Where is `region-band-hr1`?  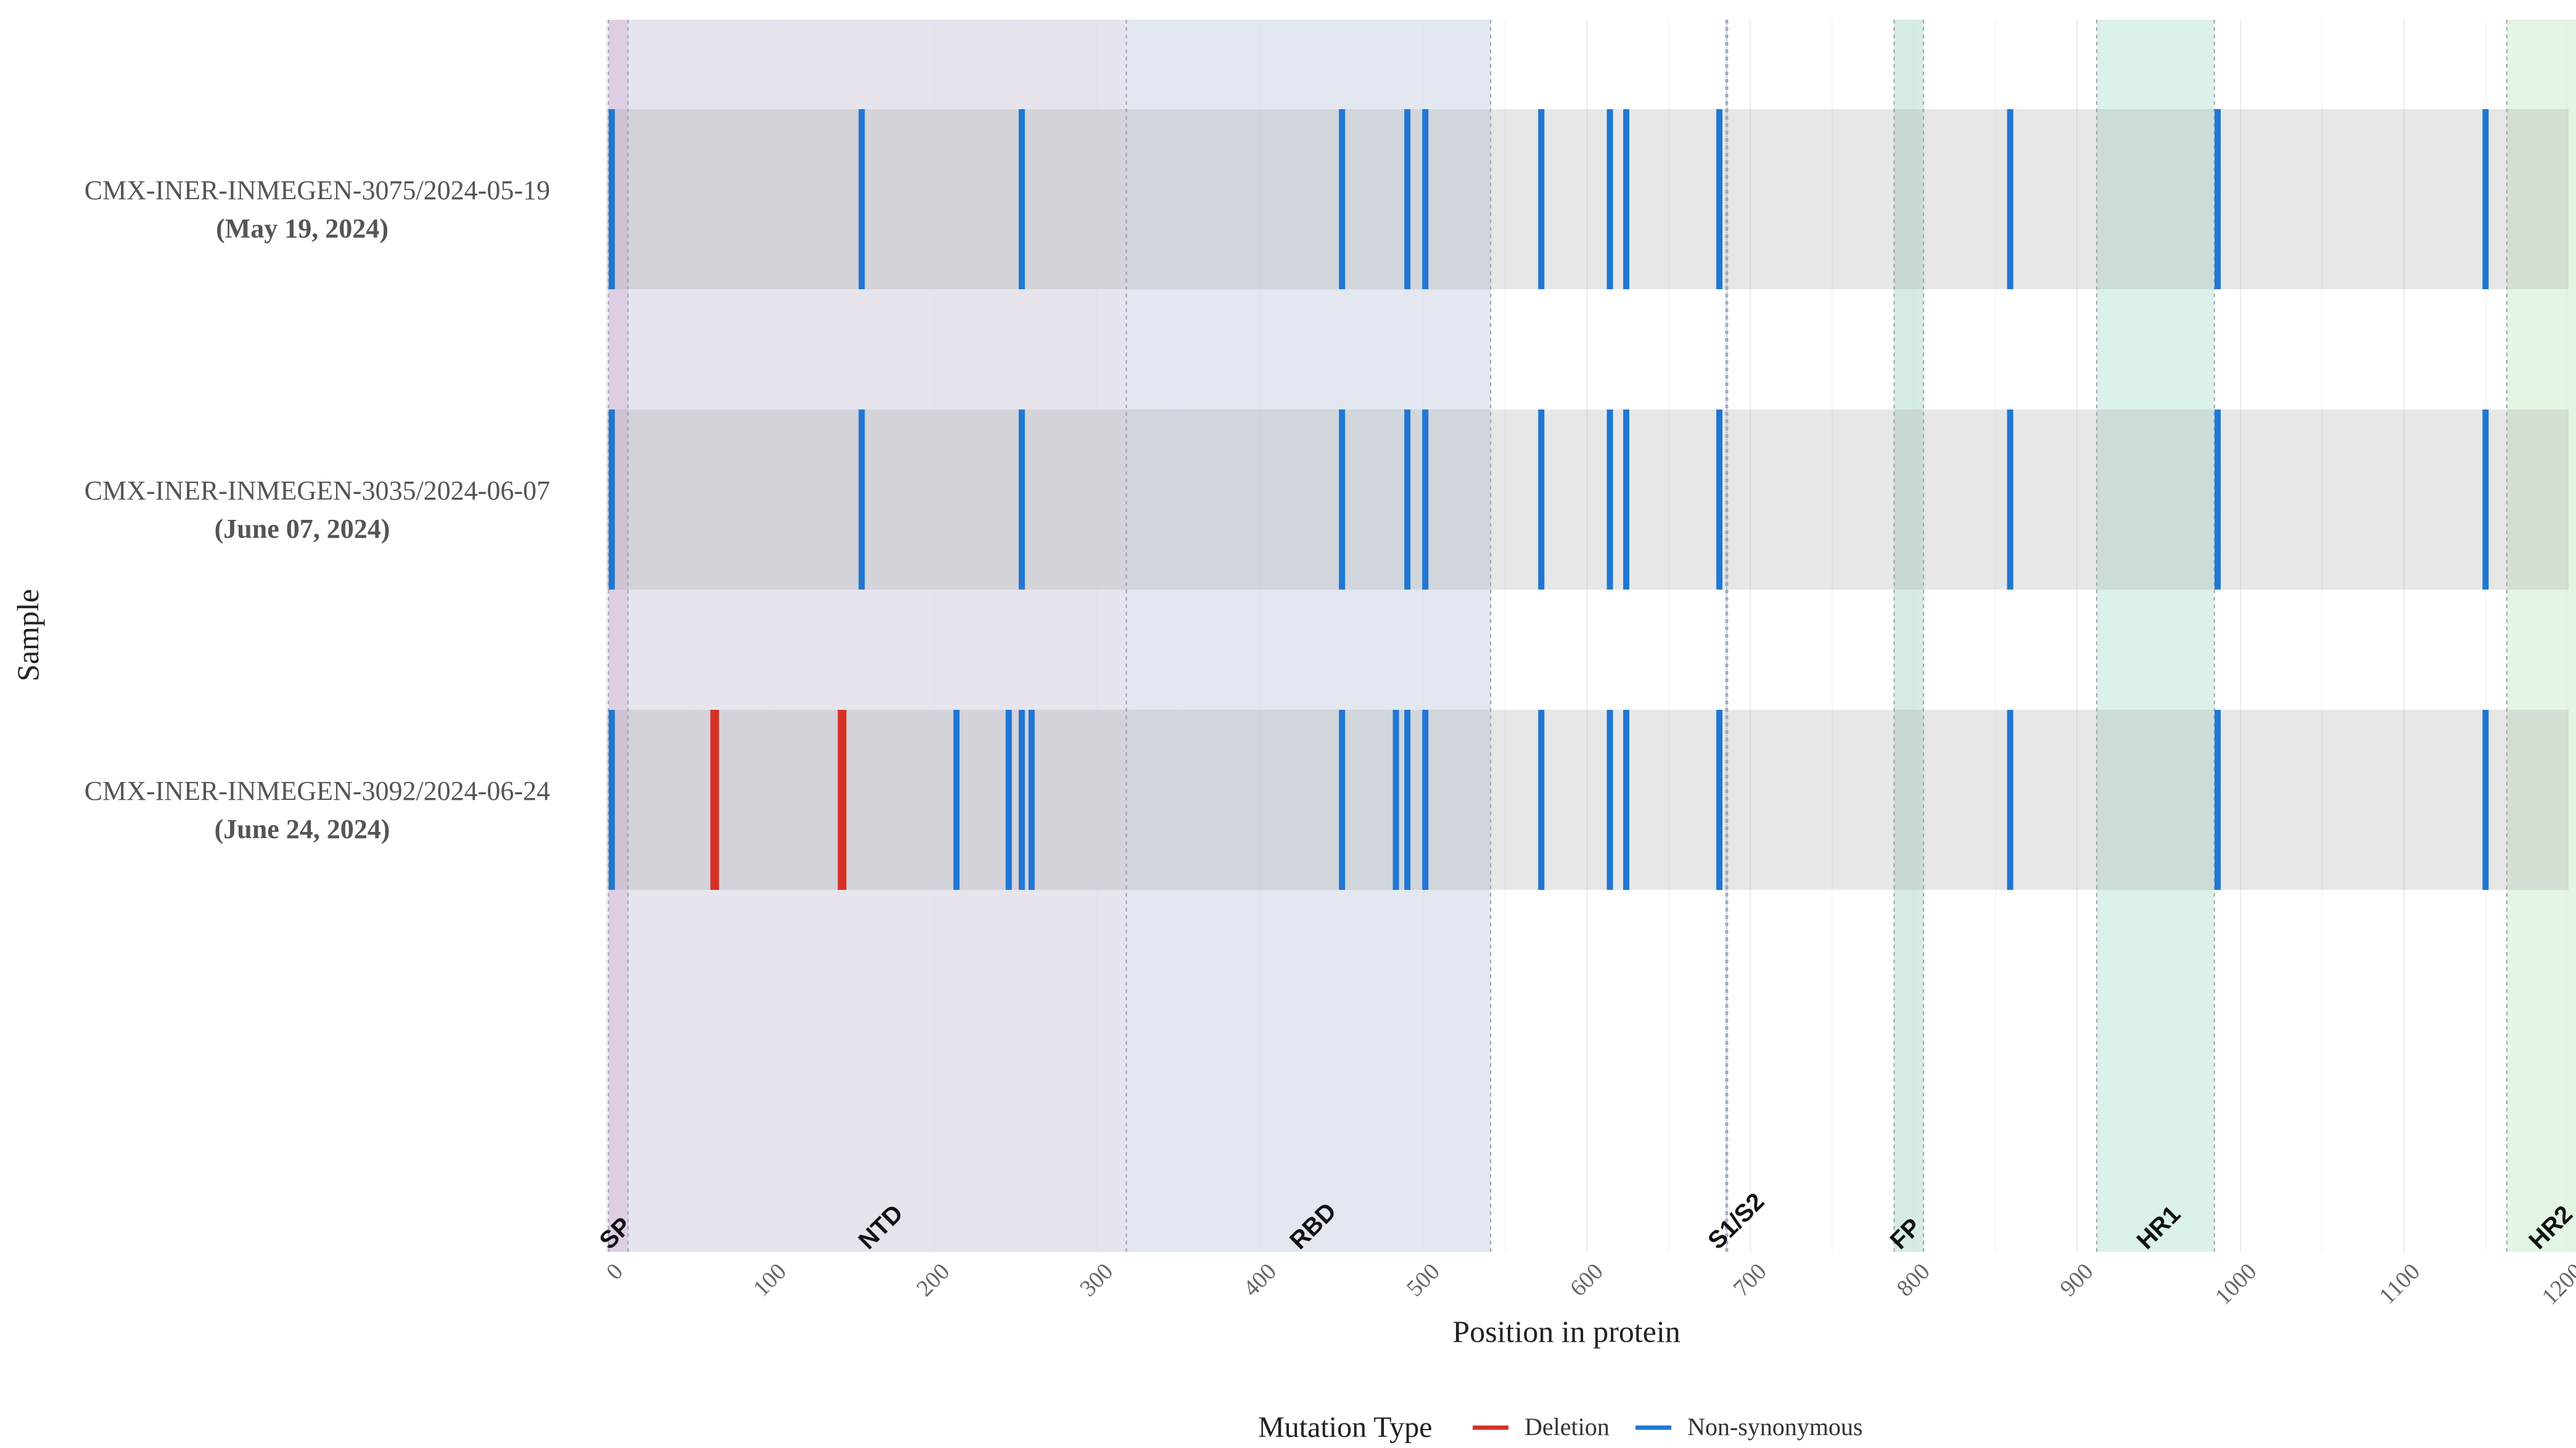
region-band-hr1 is located at coordinates (2155, 636).